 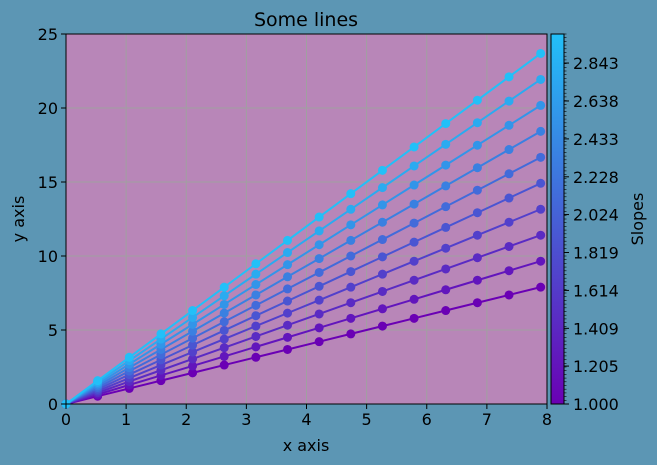 What do you see at coordinates (596, 366) in the screenshot?
I see `colorbar-tick-label: 1.205` at bounding box center [596, 366].